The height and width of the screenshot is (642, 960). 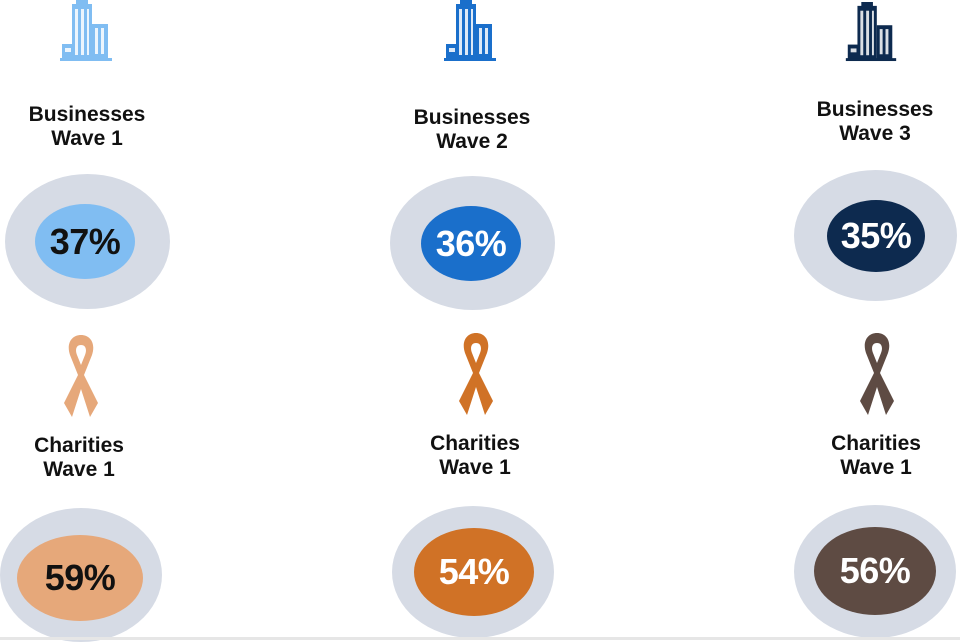 I want to click on business-wave-3-value: 35%, so click(x=876, y=235).